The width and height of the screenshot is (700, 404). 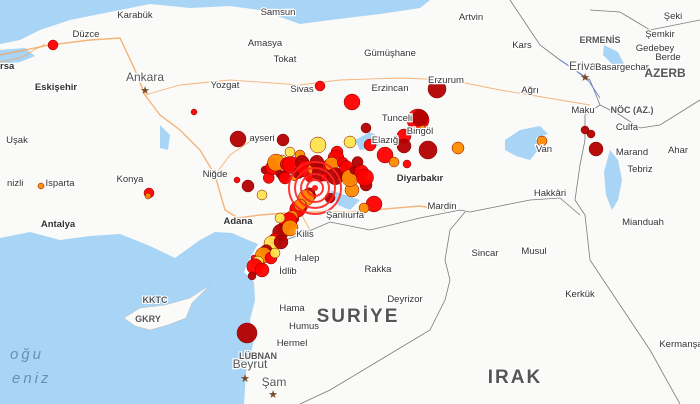 I want to click on city-label: Şam, so click(x=274, y=382).